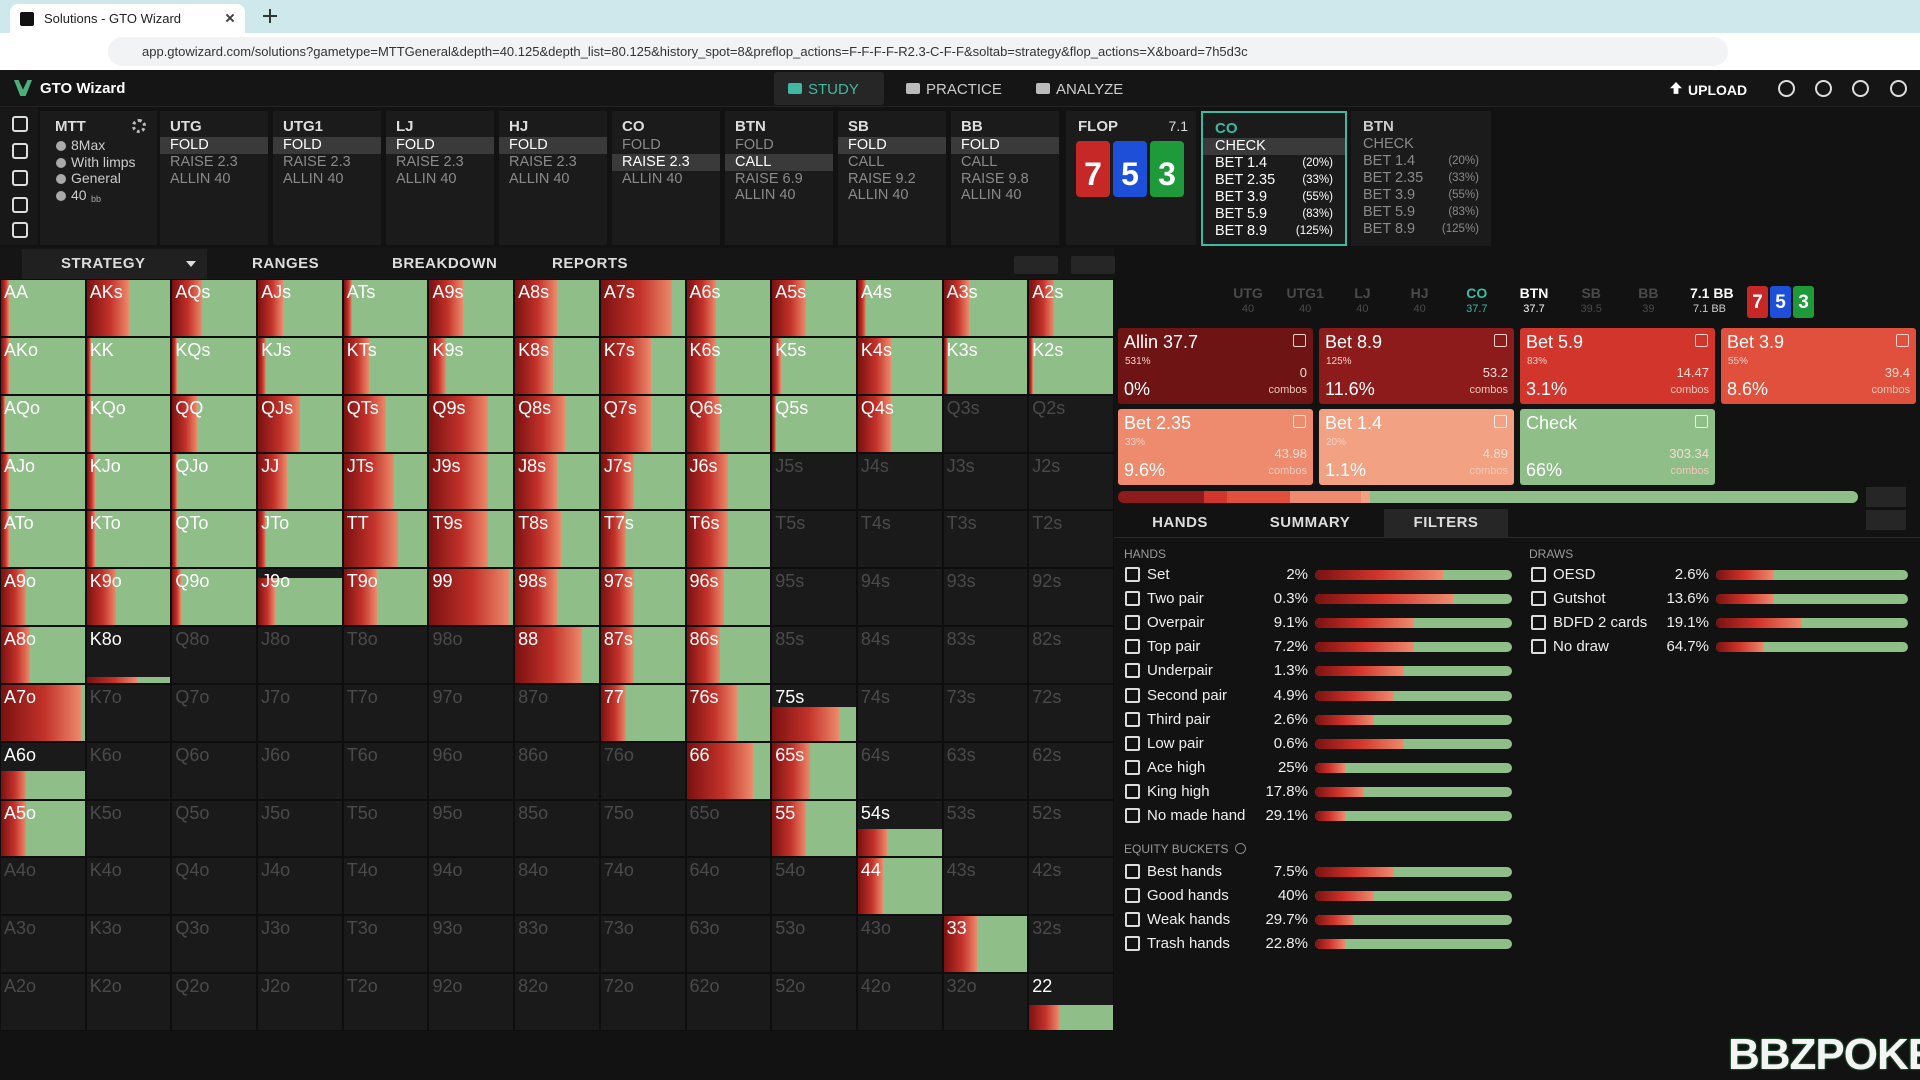 Image resolution: width=1920 pixels, height=1080 pixels. I want to click on hand-cell: JJ, so click(300, 481).